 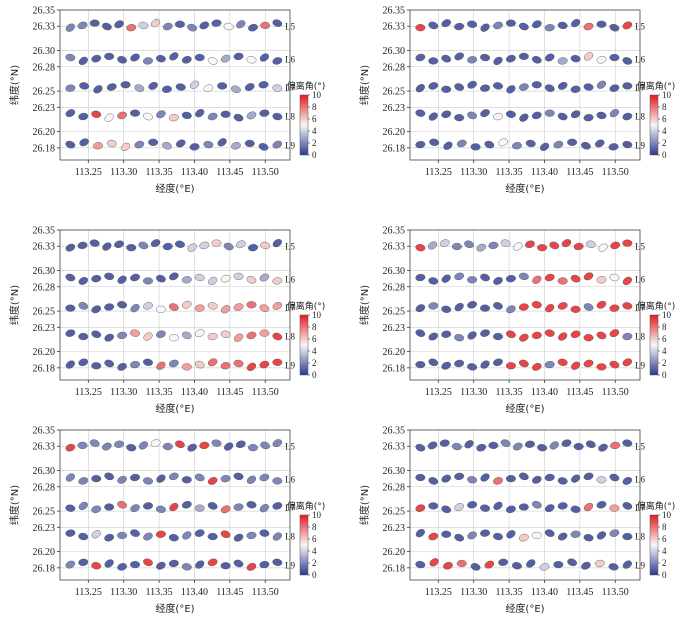 What do you see at coordinates (664, 375) in the screenshot?
I see `colorbar-tick-label: 0` at bounding box center [664, 375].